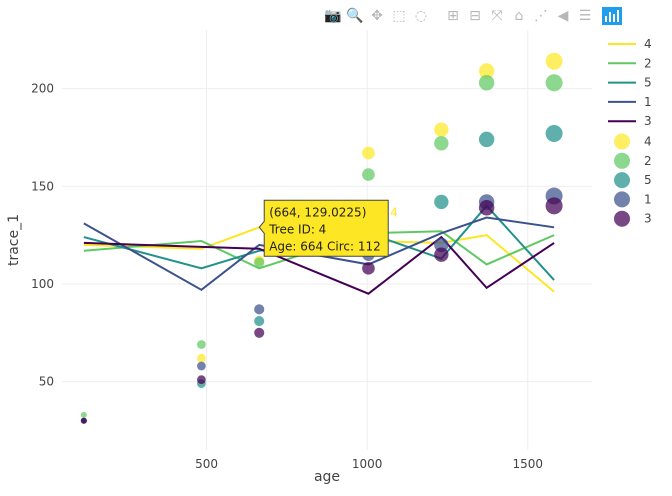  I want to click on tooltip-line: Tree ID: 4, so click(297, 229).